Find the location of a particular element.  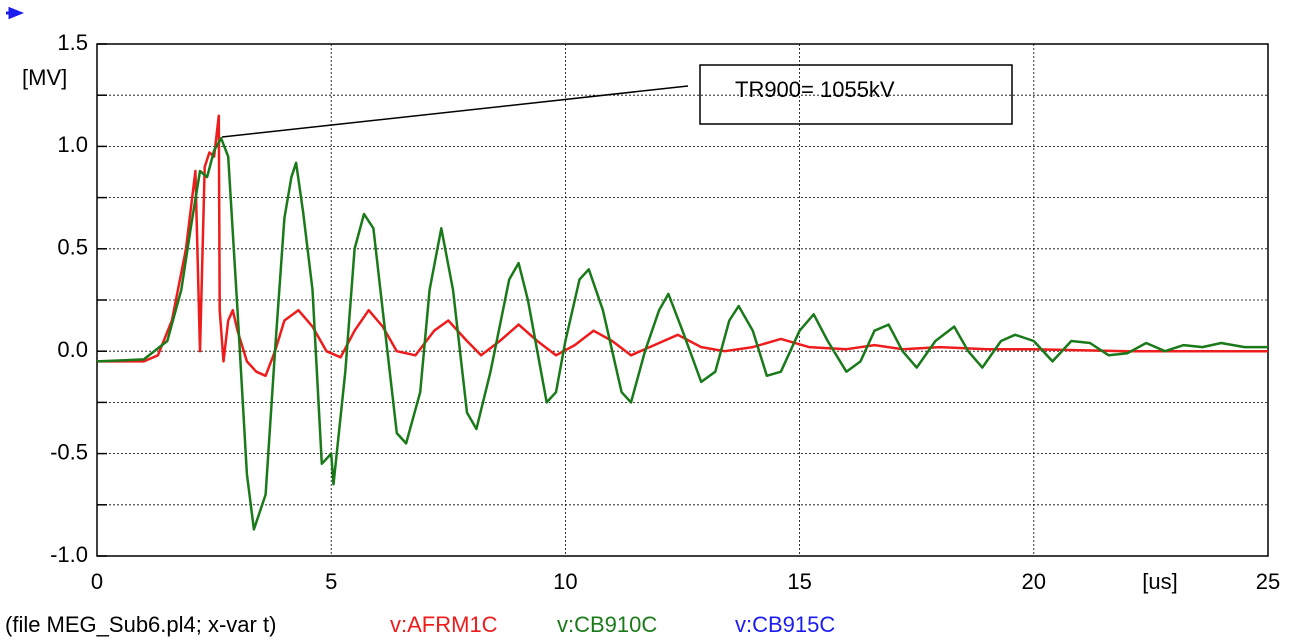

x-tick-label: 25 is located at coordinates (1268, 581).